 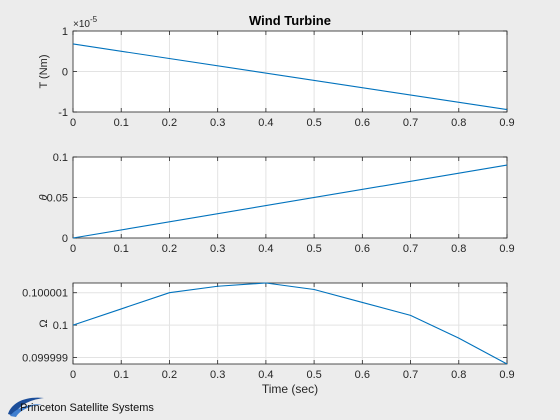 I want to click on y-tick-label: 1, so click(x=65, y=32).